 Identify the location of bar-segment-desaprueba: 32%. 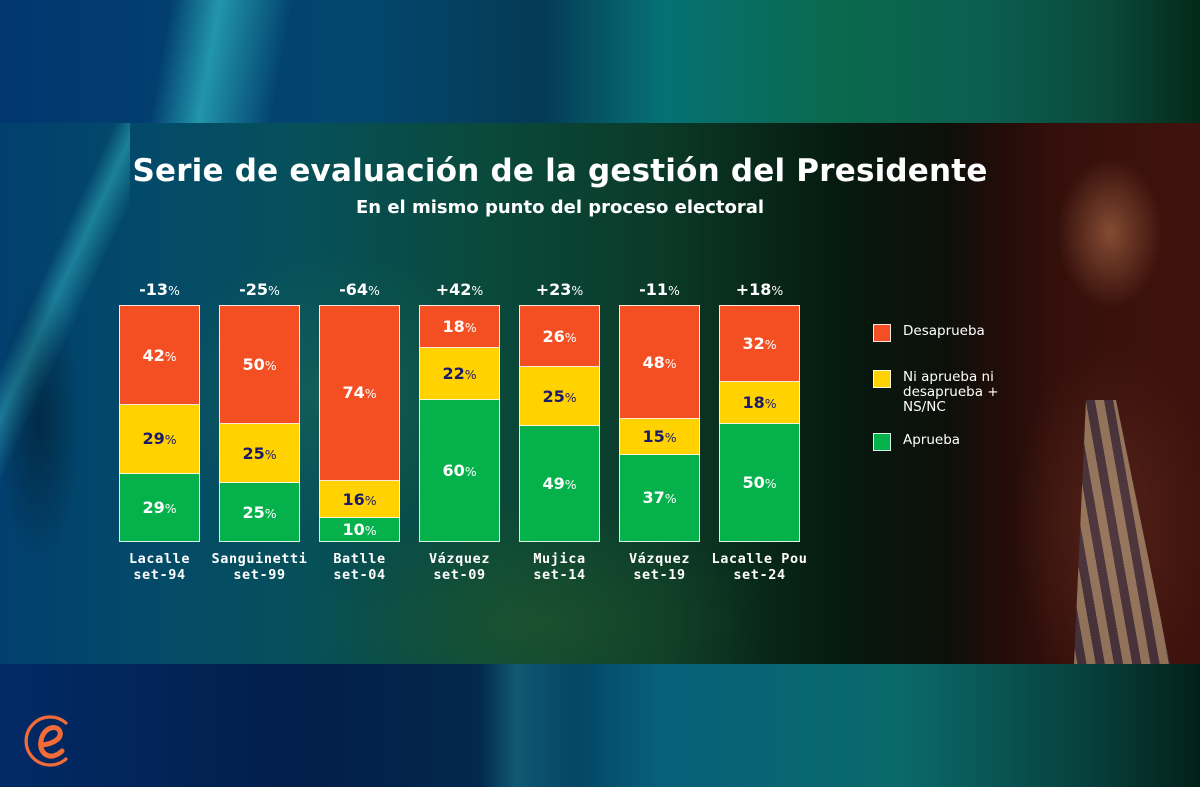
(759, 343).